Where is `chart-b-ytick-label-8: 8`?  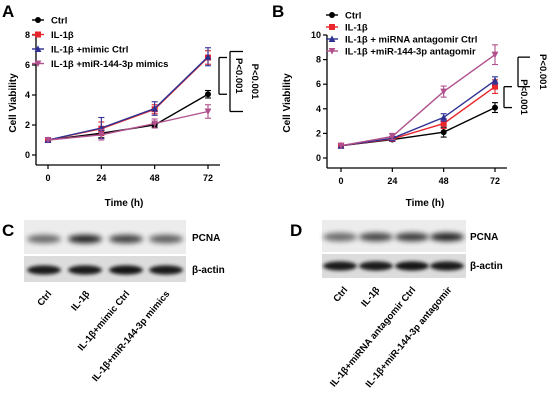 chart-b-ytick-label-8: 8 is located at coordinates (318, 60).